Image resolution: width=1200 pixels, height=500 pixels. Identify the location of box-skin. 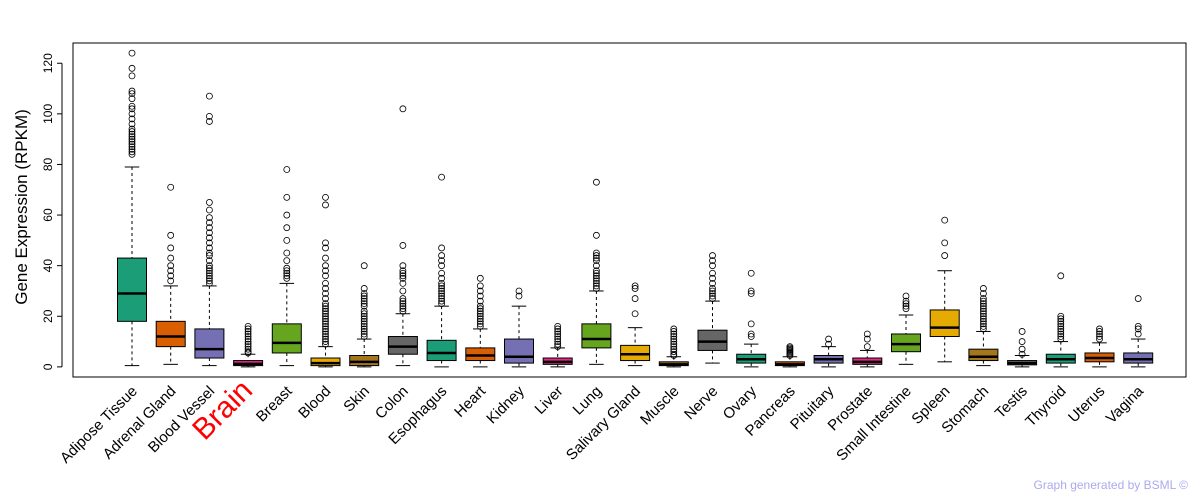
(364, 315).